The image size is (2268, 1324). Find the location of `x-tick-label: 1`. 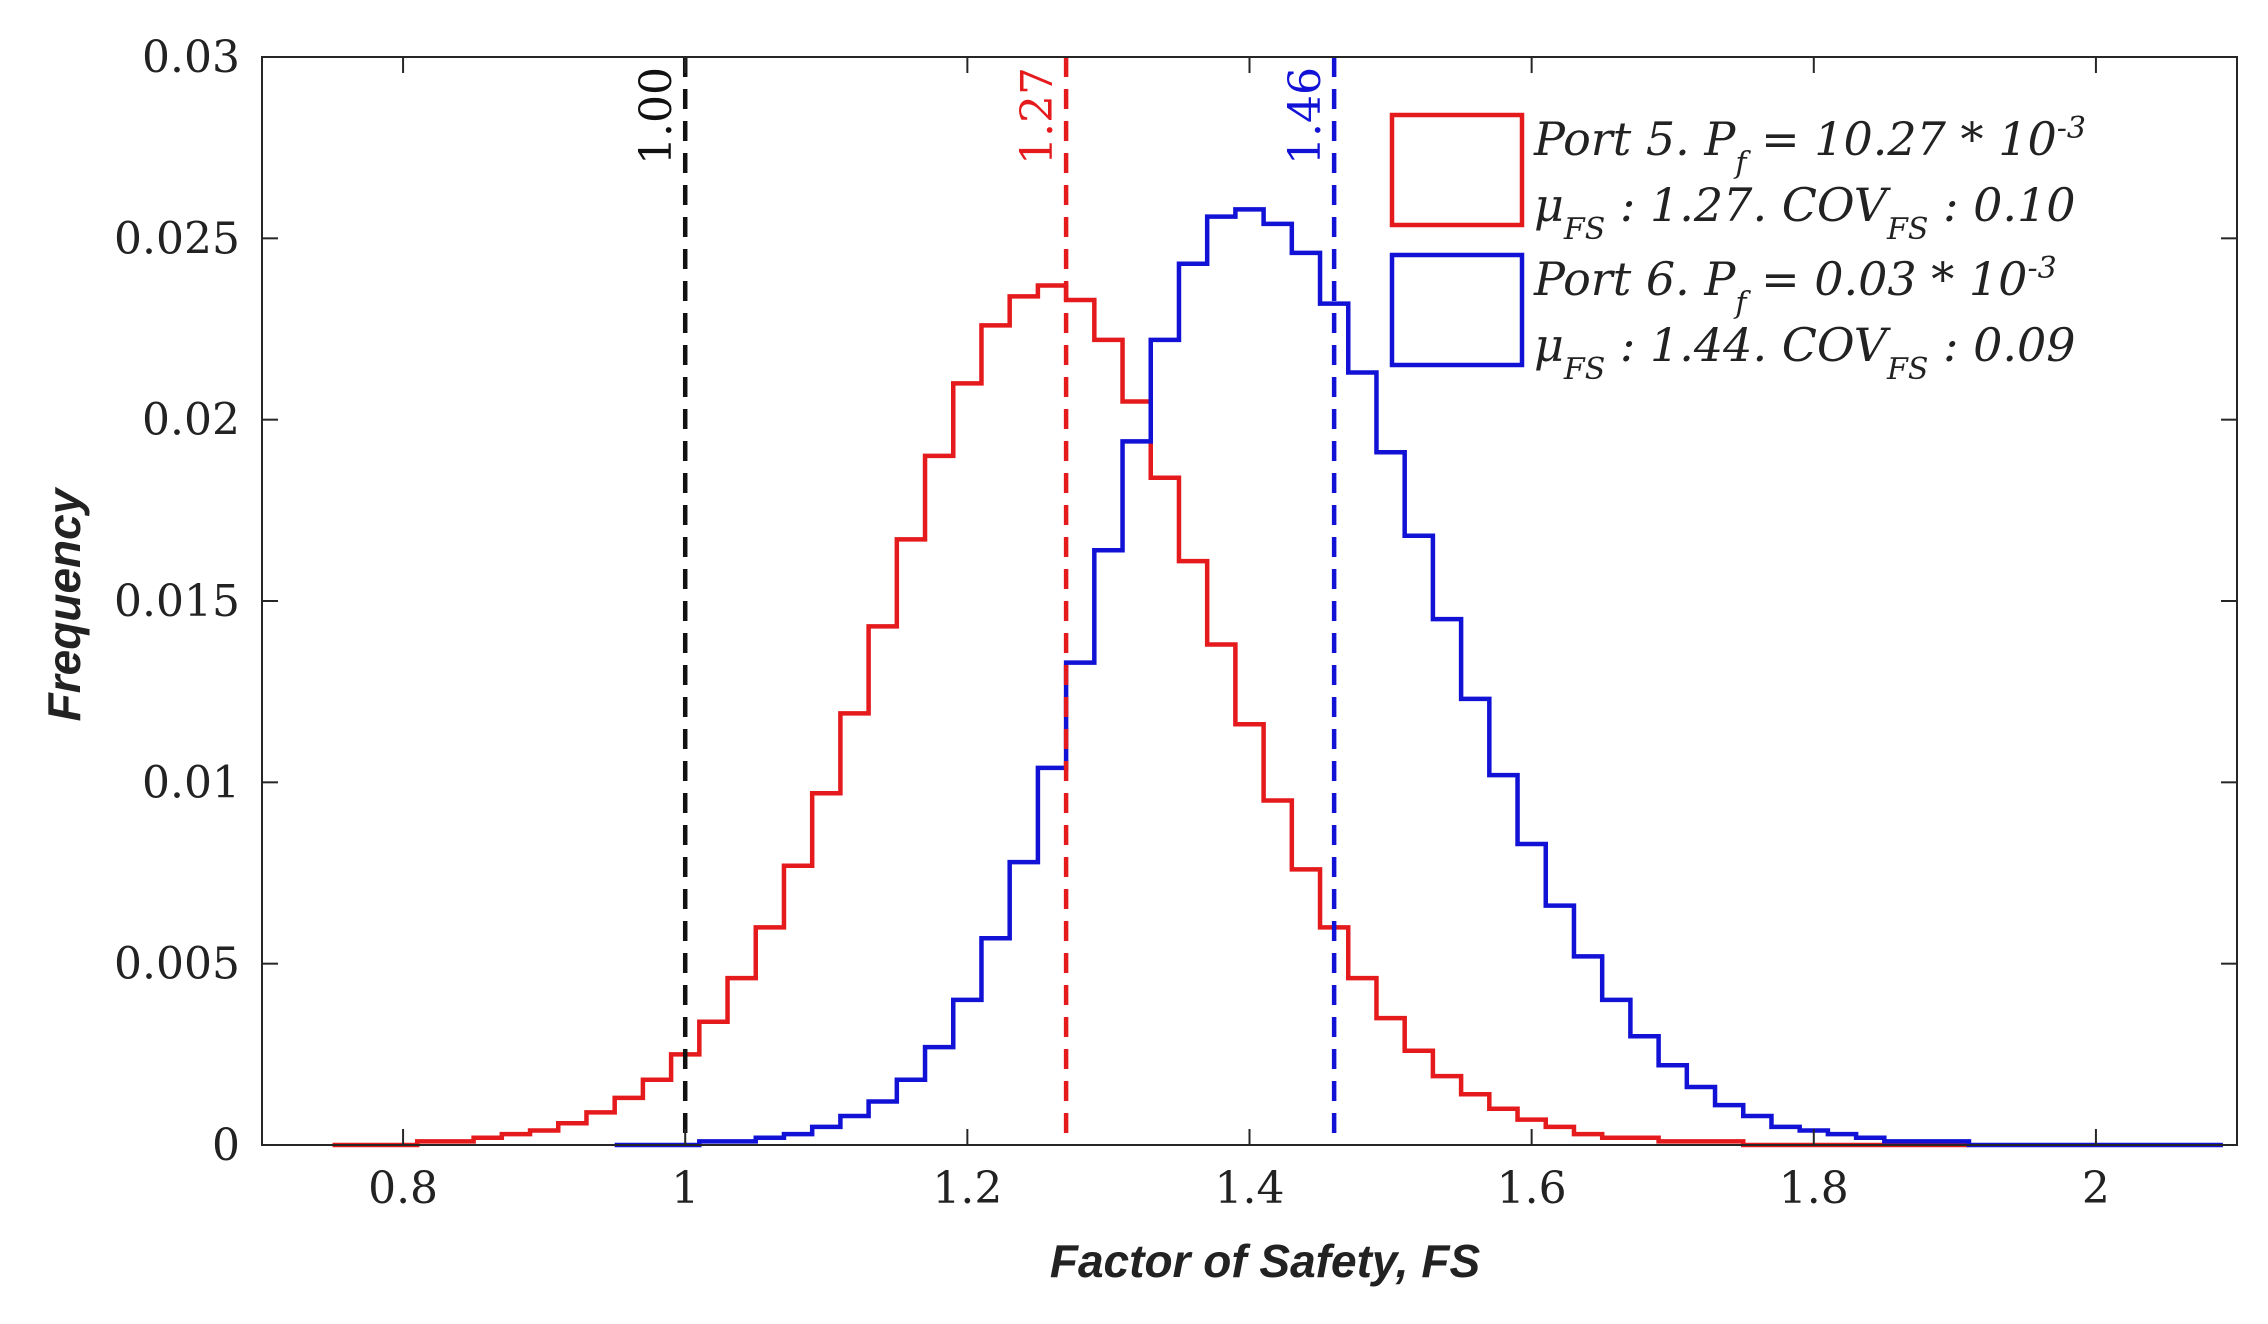

x-tick-label: 1 is located at coordinates (685, 1188).